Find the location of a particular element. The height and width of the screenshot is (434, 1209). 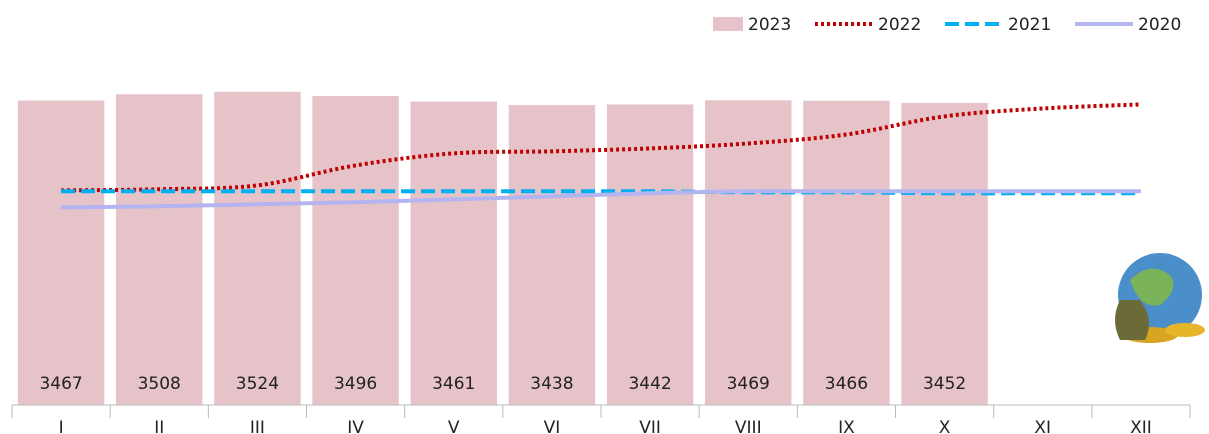

x-tick-label: XI is located at coordinates (1042, 426).